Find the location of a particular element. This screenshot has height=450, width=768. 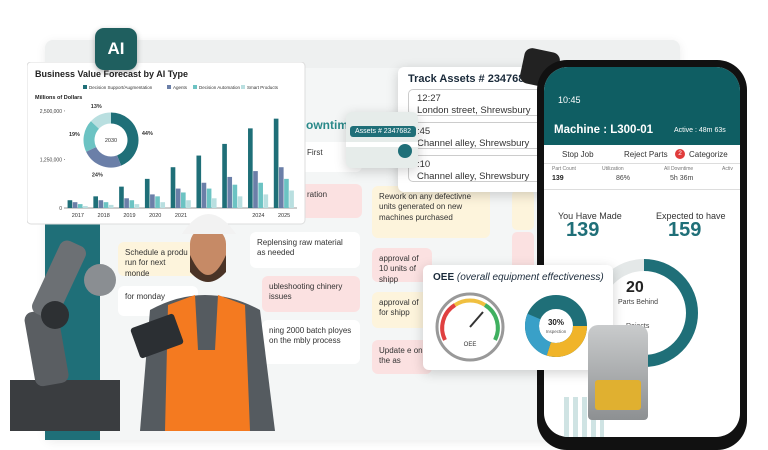

gauge-red is located at coordinates (448, 322).